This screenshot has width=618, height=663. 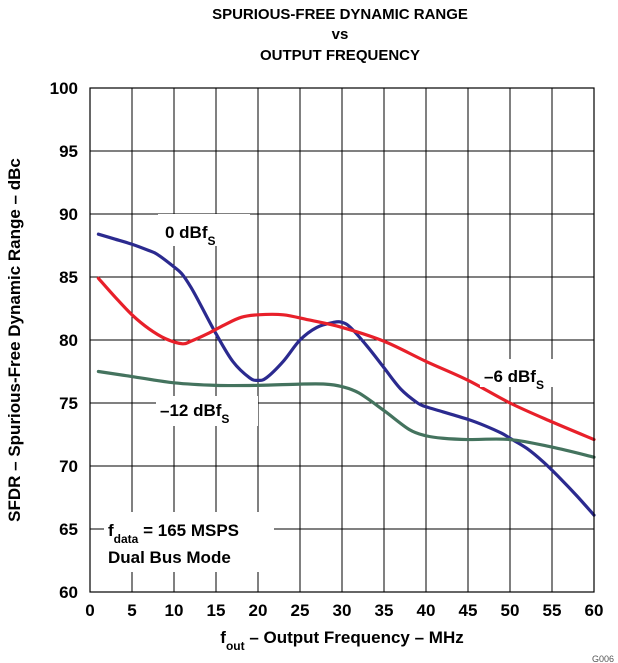 What do you see at coordinates (68, 277) in the screenshot?
I see `y-tick-label: 85` at bounding box center [68, 277].